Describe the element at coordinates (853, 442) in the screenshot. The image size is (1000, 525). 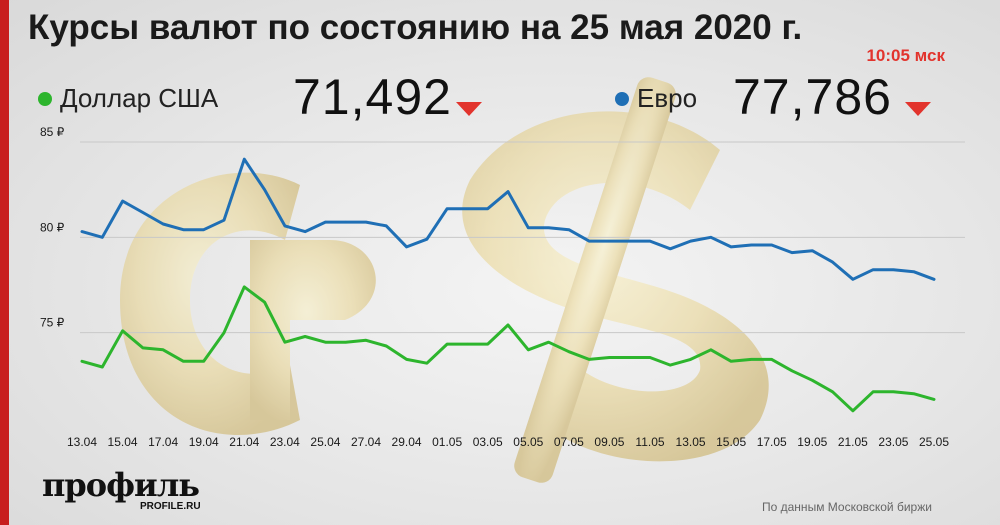
I see `x-tick-label: 21.05` at that location.